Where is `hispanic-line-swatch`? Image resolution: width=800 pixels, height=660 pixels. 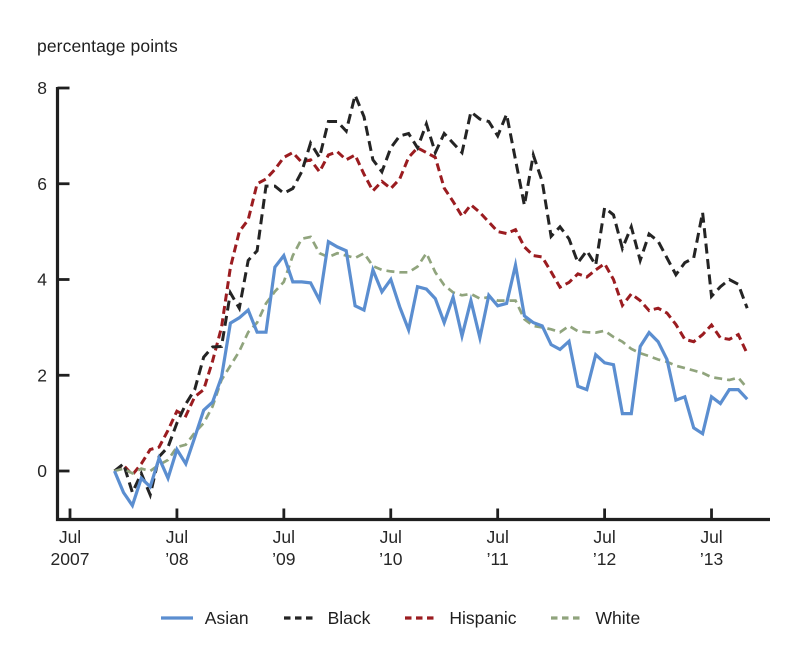
hispanic-line-swatch is located at coordinates (421, 618).